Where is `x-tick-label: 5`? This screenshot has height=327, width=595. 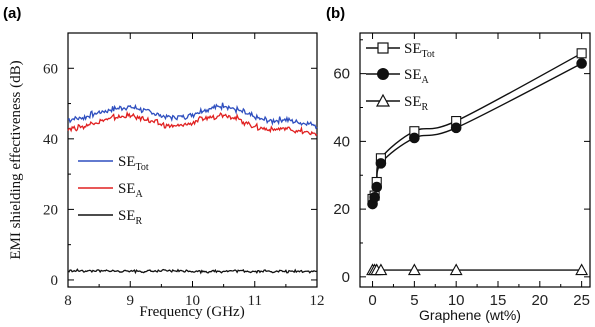 x-tick-label: 5 is located at coordinates (414, 300).